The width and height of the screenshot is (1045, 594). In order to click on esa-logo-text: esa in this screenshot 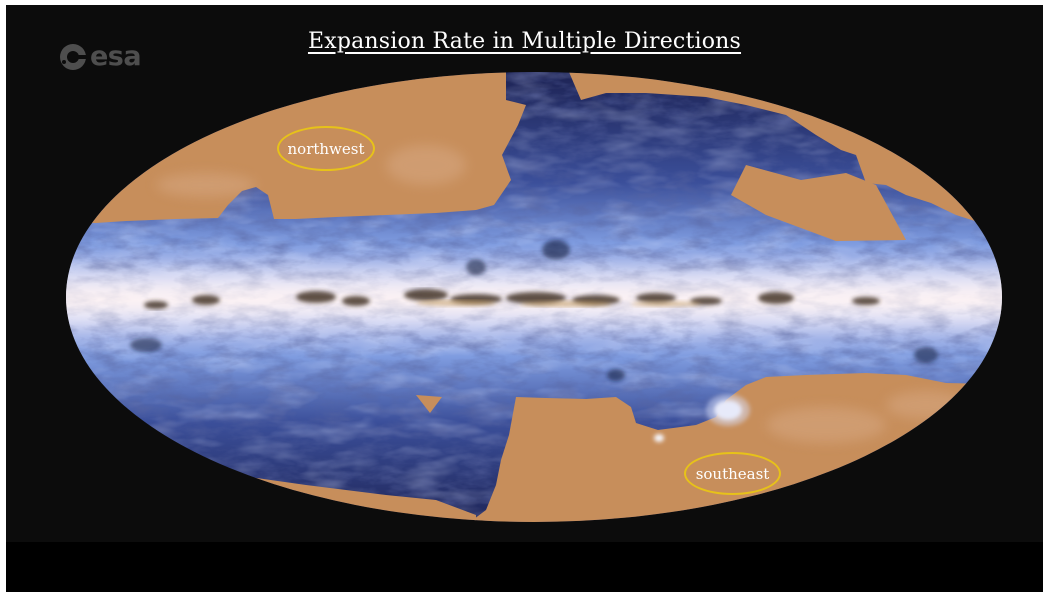, I will do `click(116, 56)`.